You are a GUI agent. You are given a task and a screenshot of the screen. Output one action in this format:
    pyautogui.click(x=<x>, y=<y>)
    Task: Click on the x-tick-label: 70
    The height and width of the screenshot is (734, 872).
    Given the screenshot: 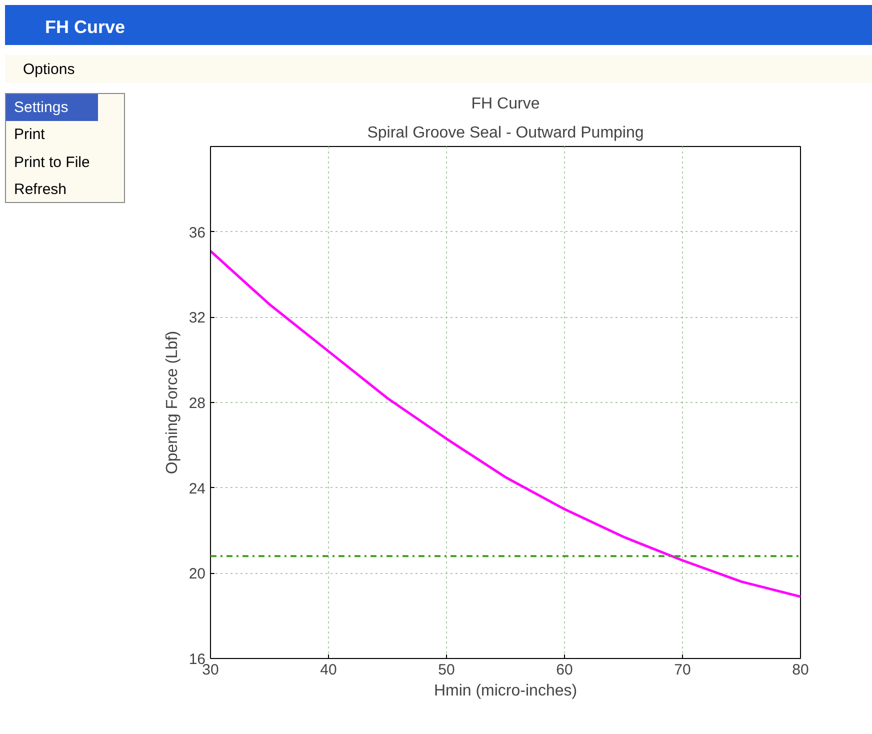 What is the action you would take?
    pyautogui.click(x=682, y=670)
    